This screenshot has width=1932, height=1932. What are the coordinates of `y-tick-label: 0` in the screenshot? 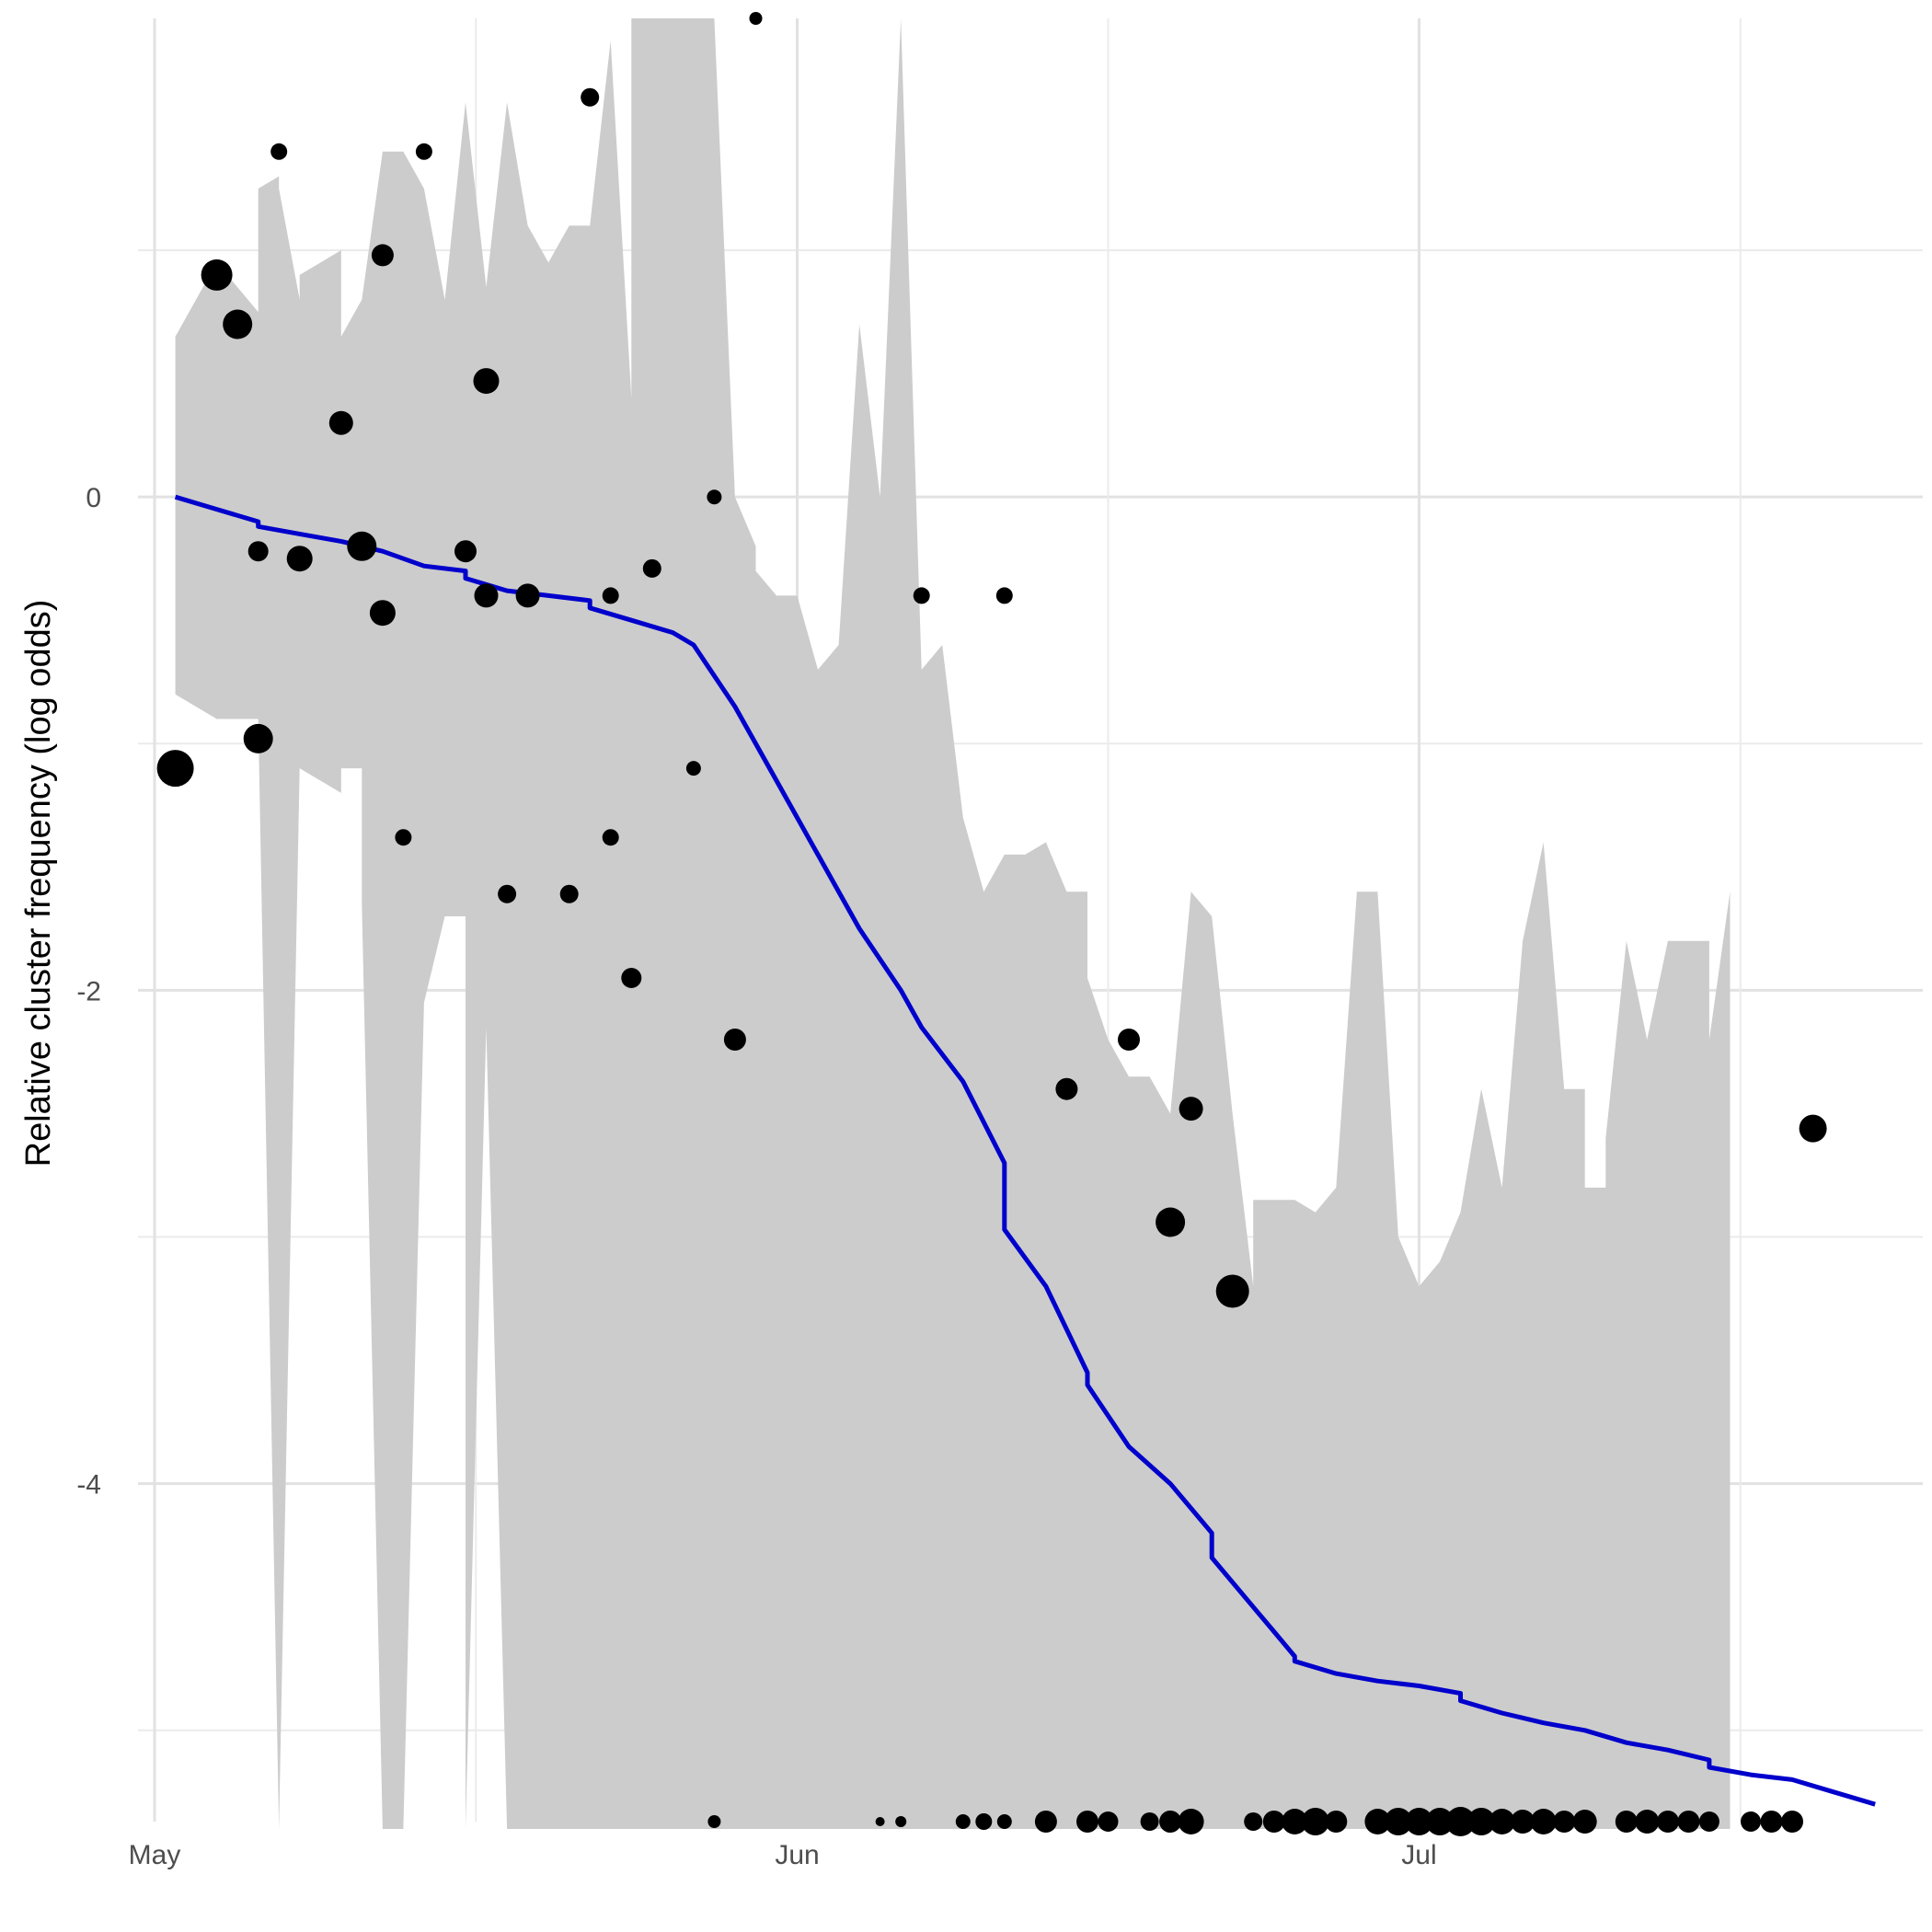 It's located at (93, 498).